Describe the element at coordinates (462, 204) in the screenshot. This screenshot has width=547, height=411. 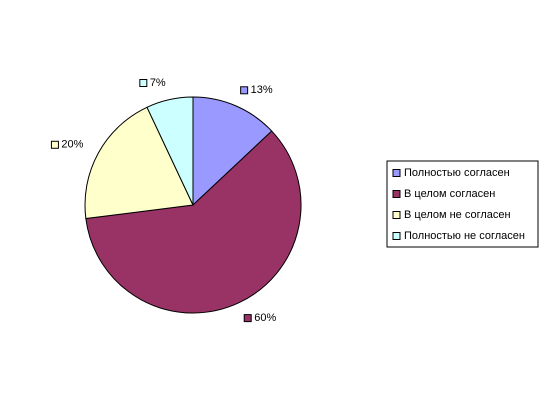
I see `legend-box` at that location.